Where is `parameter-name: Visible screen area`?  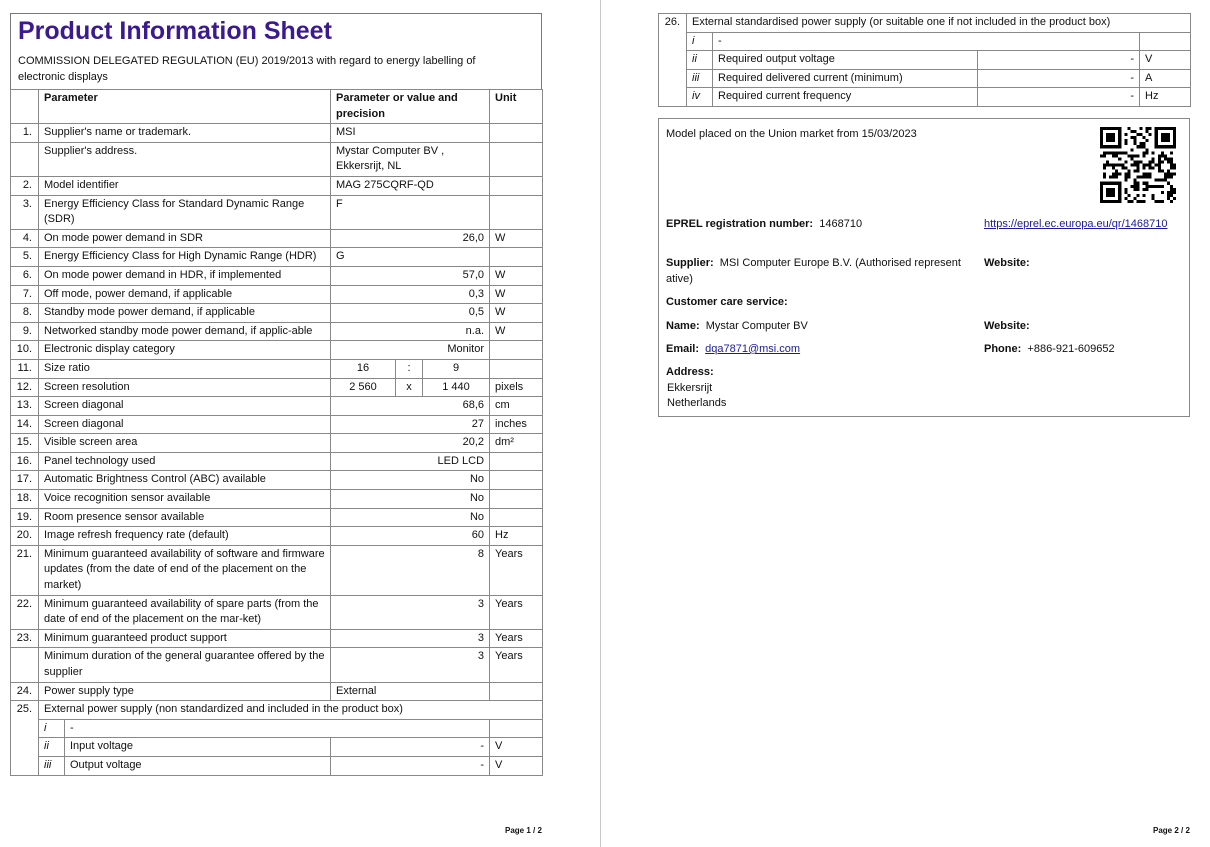 parameter-name: Visible screen area is located at coordinates (184, 443).